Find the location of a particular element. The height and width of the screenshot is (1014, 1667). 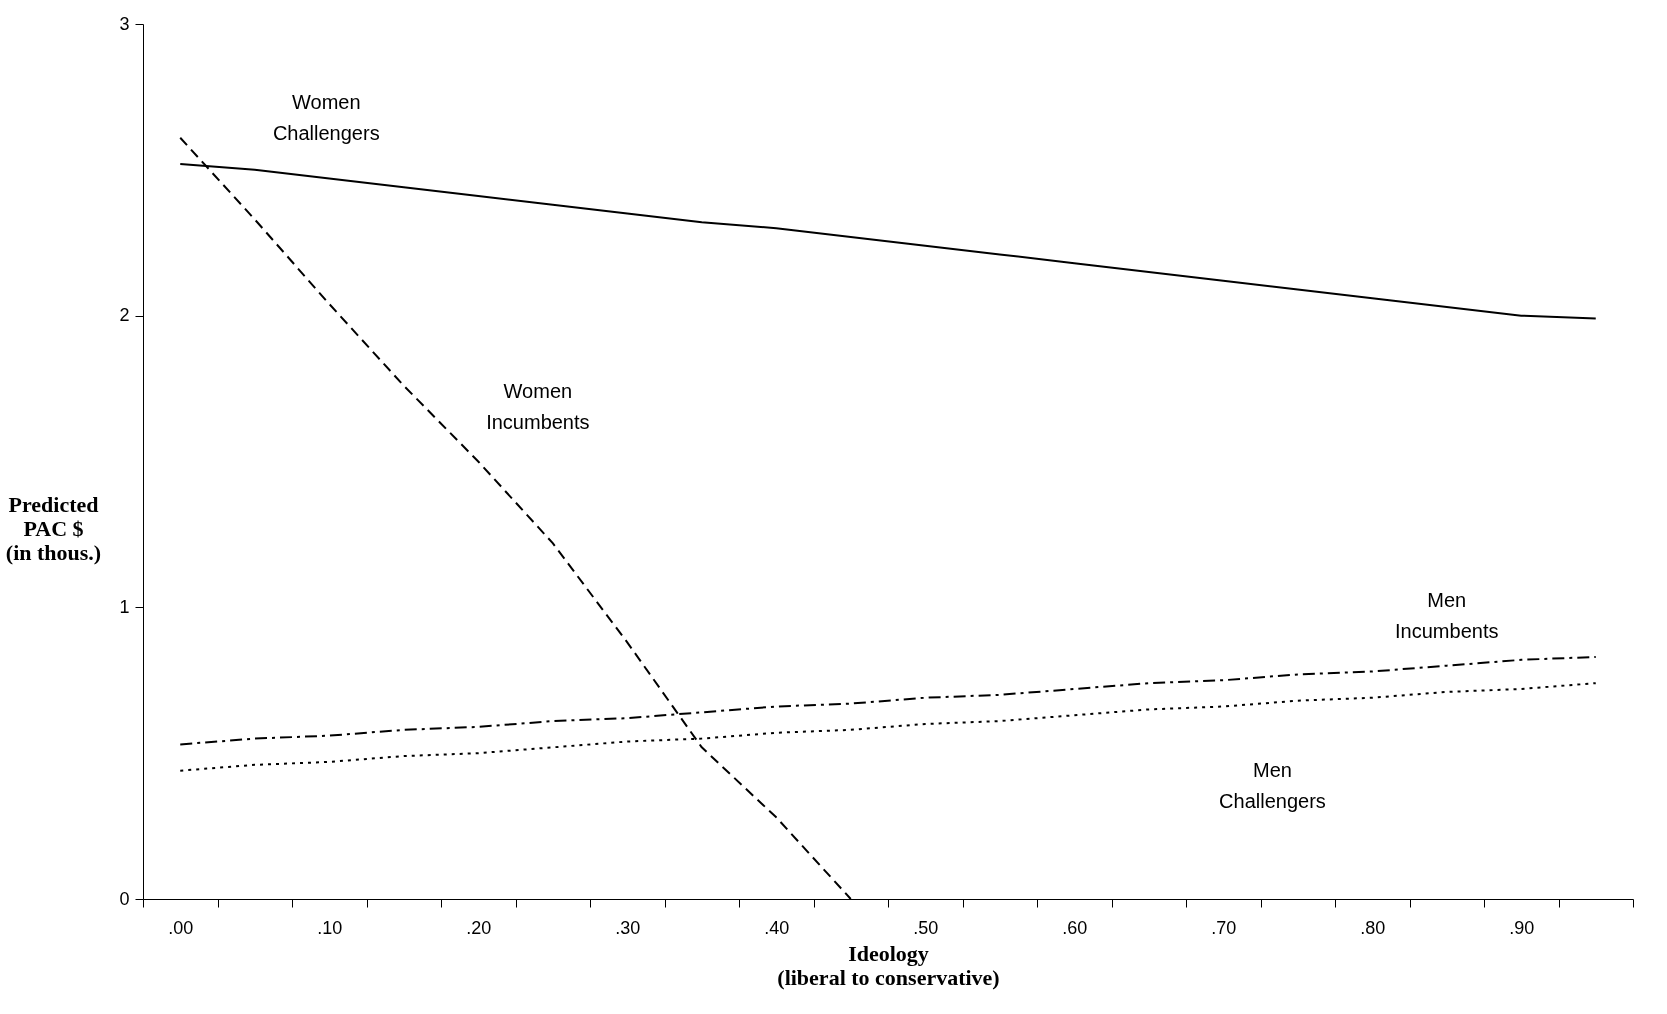

annotation: Men Incumbents is located at coordinates (1447, 615).